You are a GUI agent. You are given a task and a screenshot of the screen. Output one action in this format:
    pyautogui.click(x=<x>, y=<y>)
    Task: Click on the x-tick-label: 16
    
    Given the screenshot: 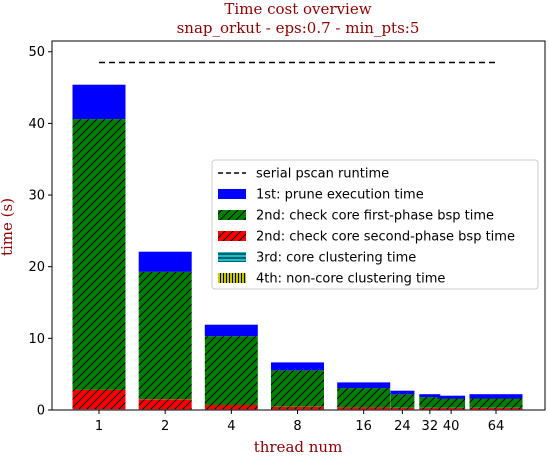 What is the action you would take?
    pyautogui.click(x=363, y=426)
    